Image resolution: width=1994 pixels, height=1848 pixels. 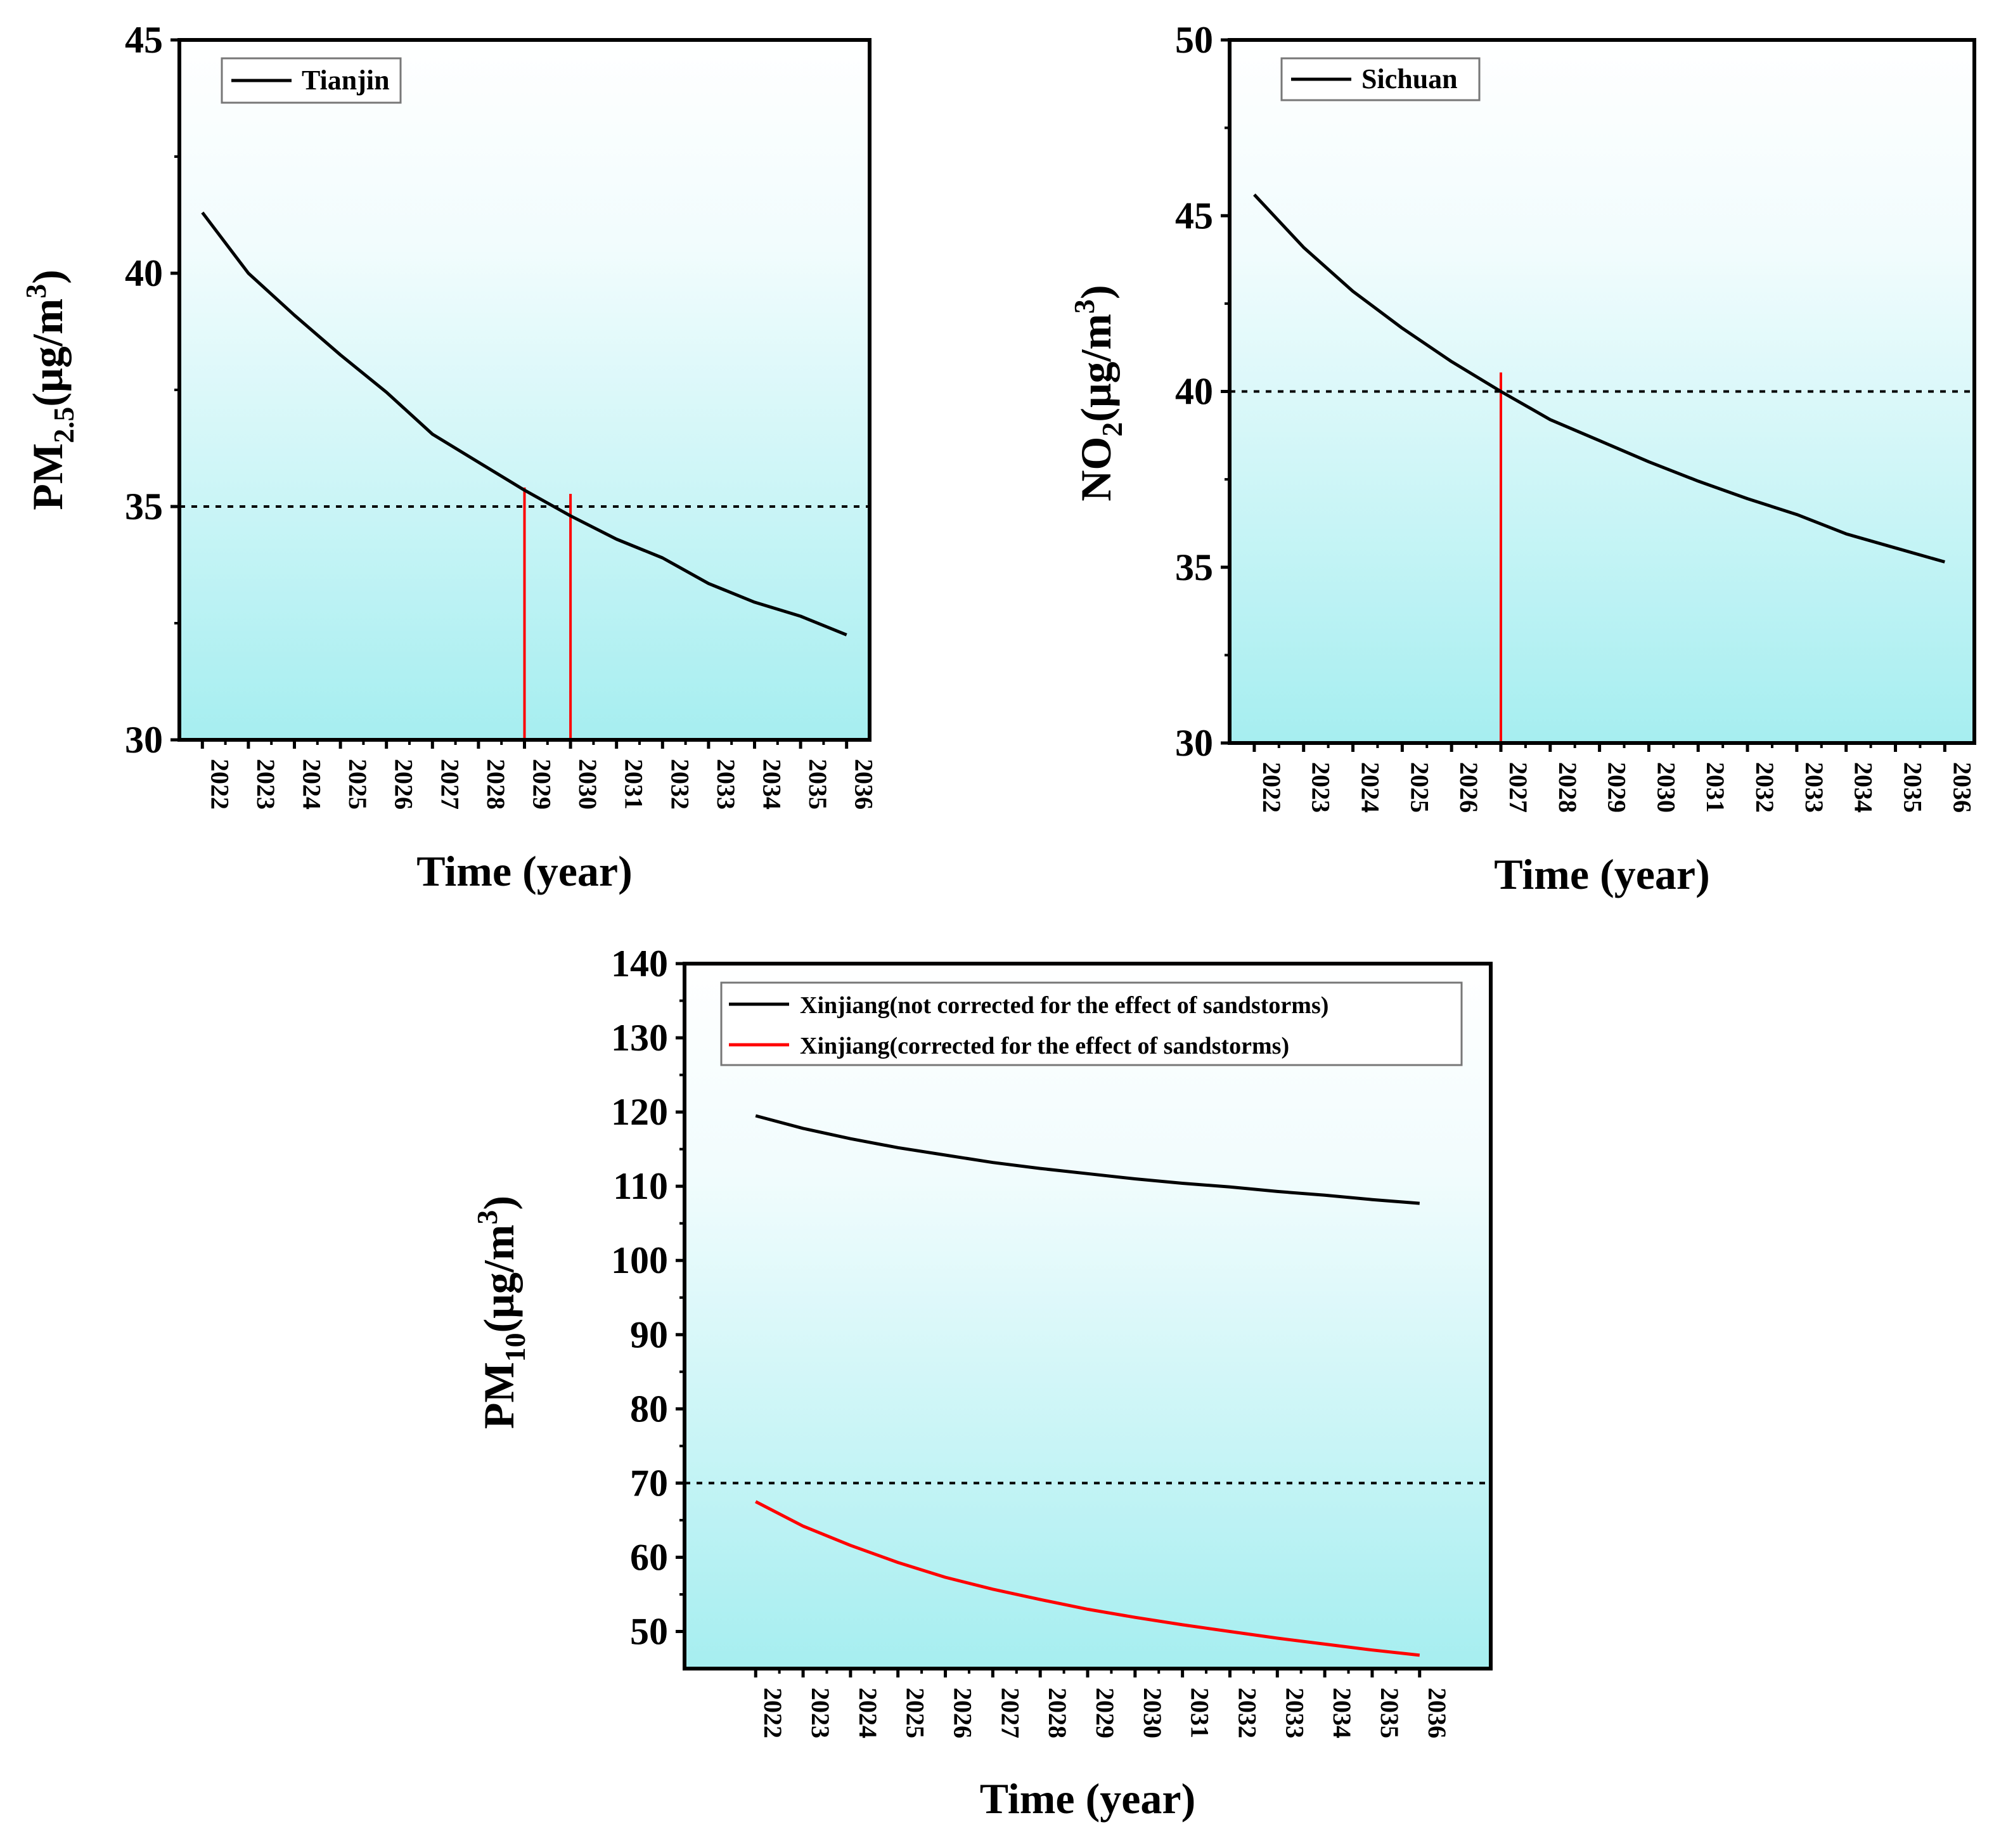 What do you see at coordinates (64, 425) in the screenshot?
I see `y-axis-title-subscript: 2.5` at bounding box center [64, 425].